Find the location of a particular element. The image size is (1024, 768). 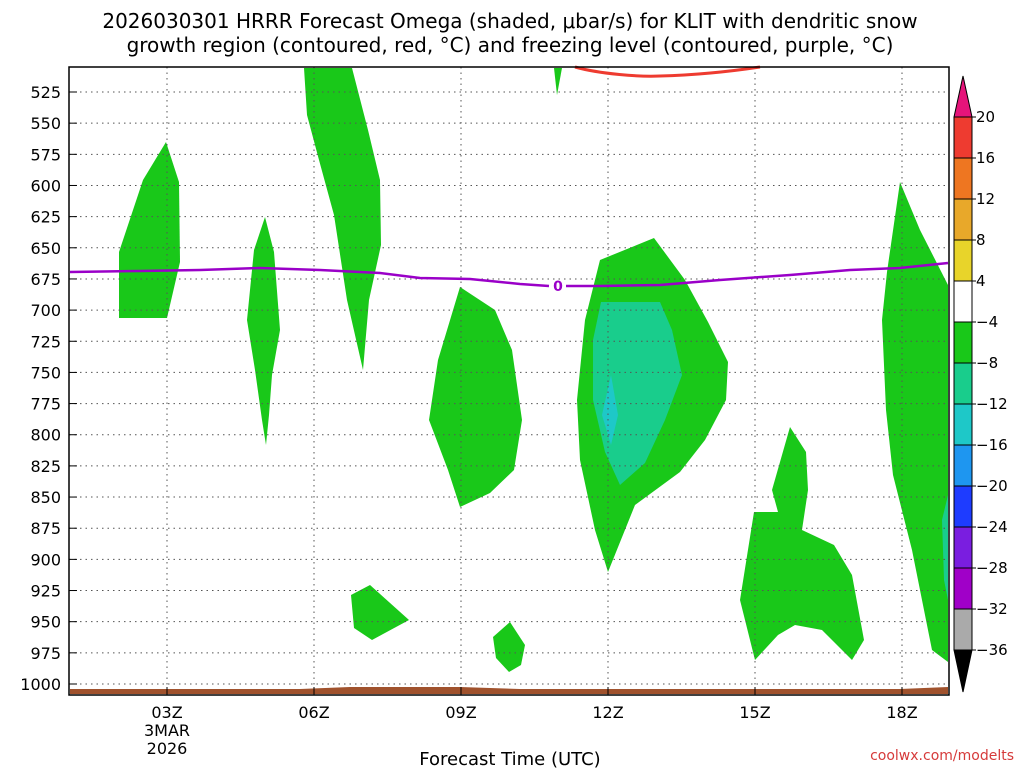

x-axis-label: Forecast Time (UTC) is located at coordinates (509, 758).